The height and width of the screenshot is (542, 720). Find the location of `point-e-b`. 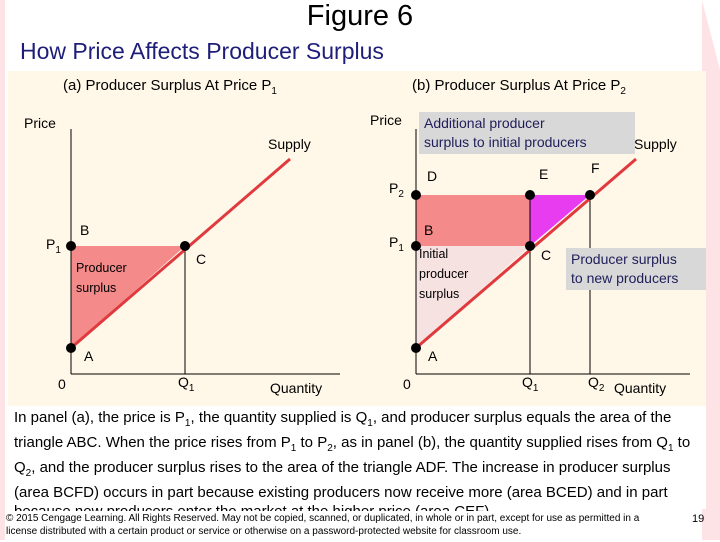

point-e-b is located at coordinates (530, 195).